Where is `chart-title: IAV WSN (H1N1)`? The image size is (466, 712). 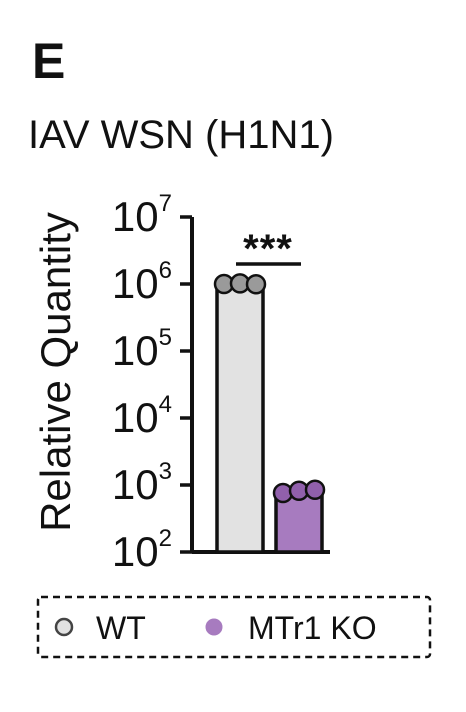 chart-title: IAV WSN (H1N1) is located at coordinates (181, 135).